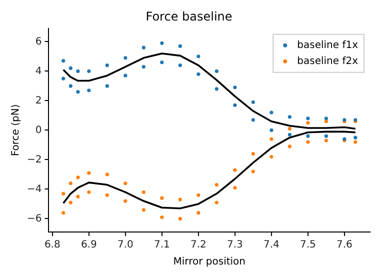 This screenshot has height=278, width=384. What do you see at coordinates (209, 262) in the screenshot?
I see `x-axis-title: Mirror position` at bounding box center [209, 262].